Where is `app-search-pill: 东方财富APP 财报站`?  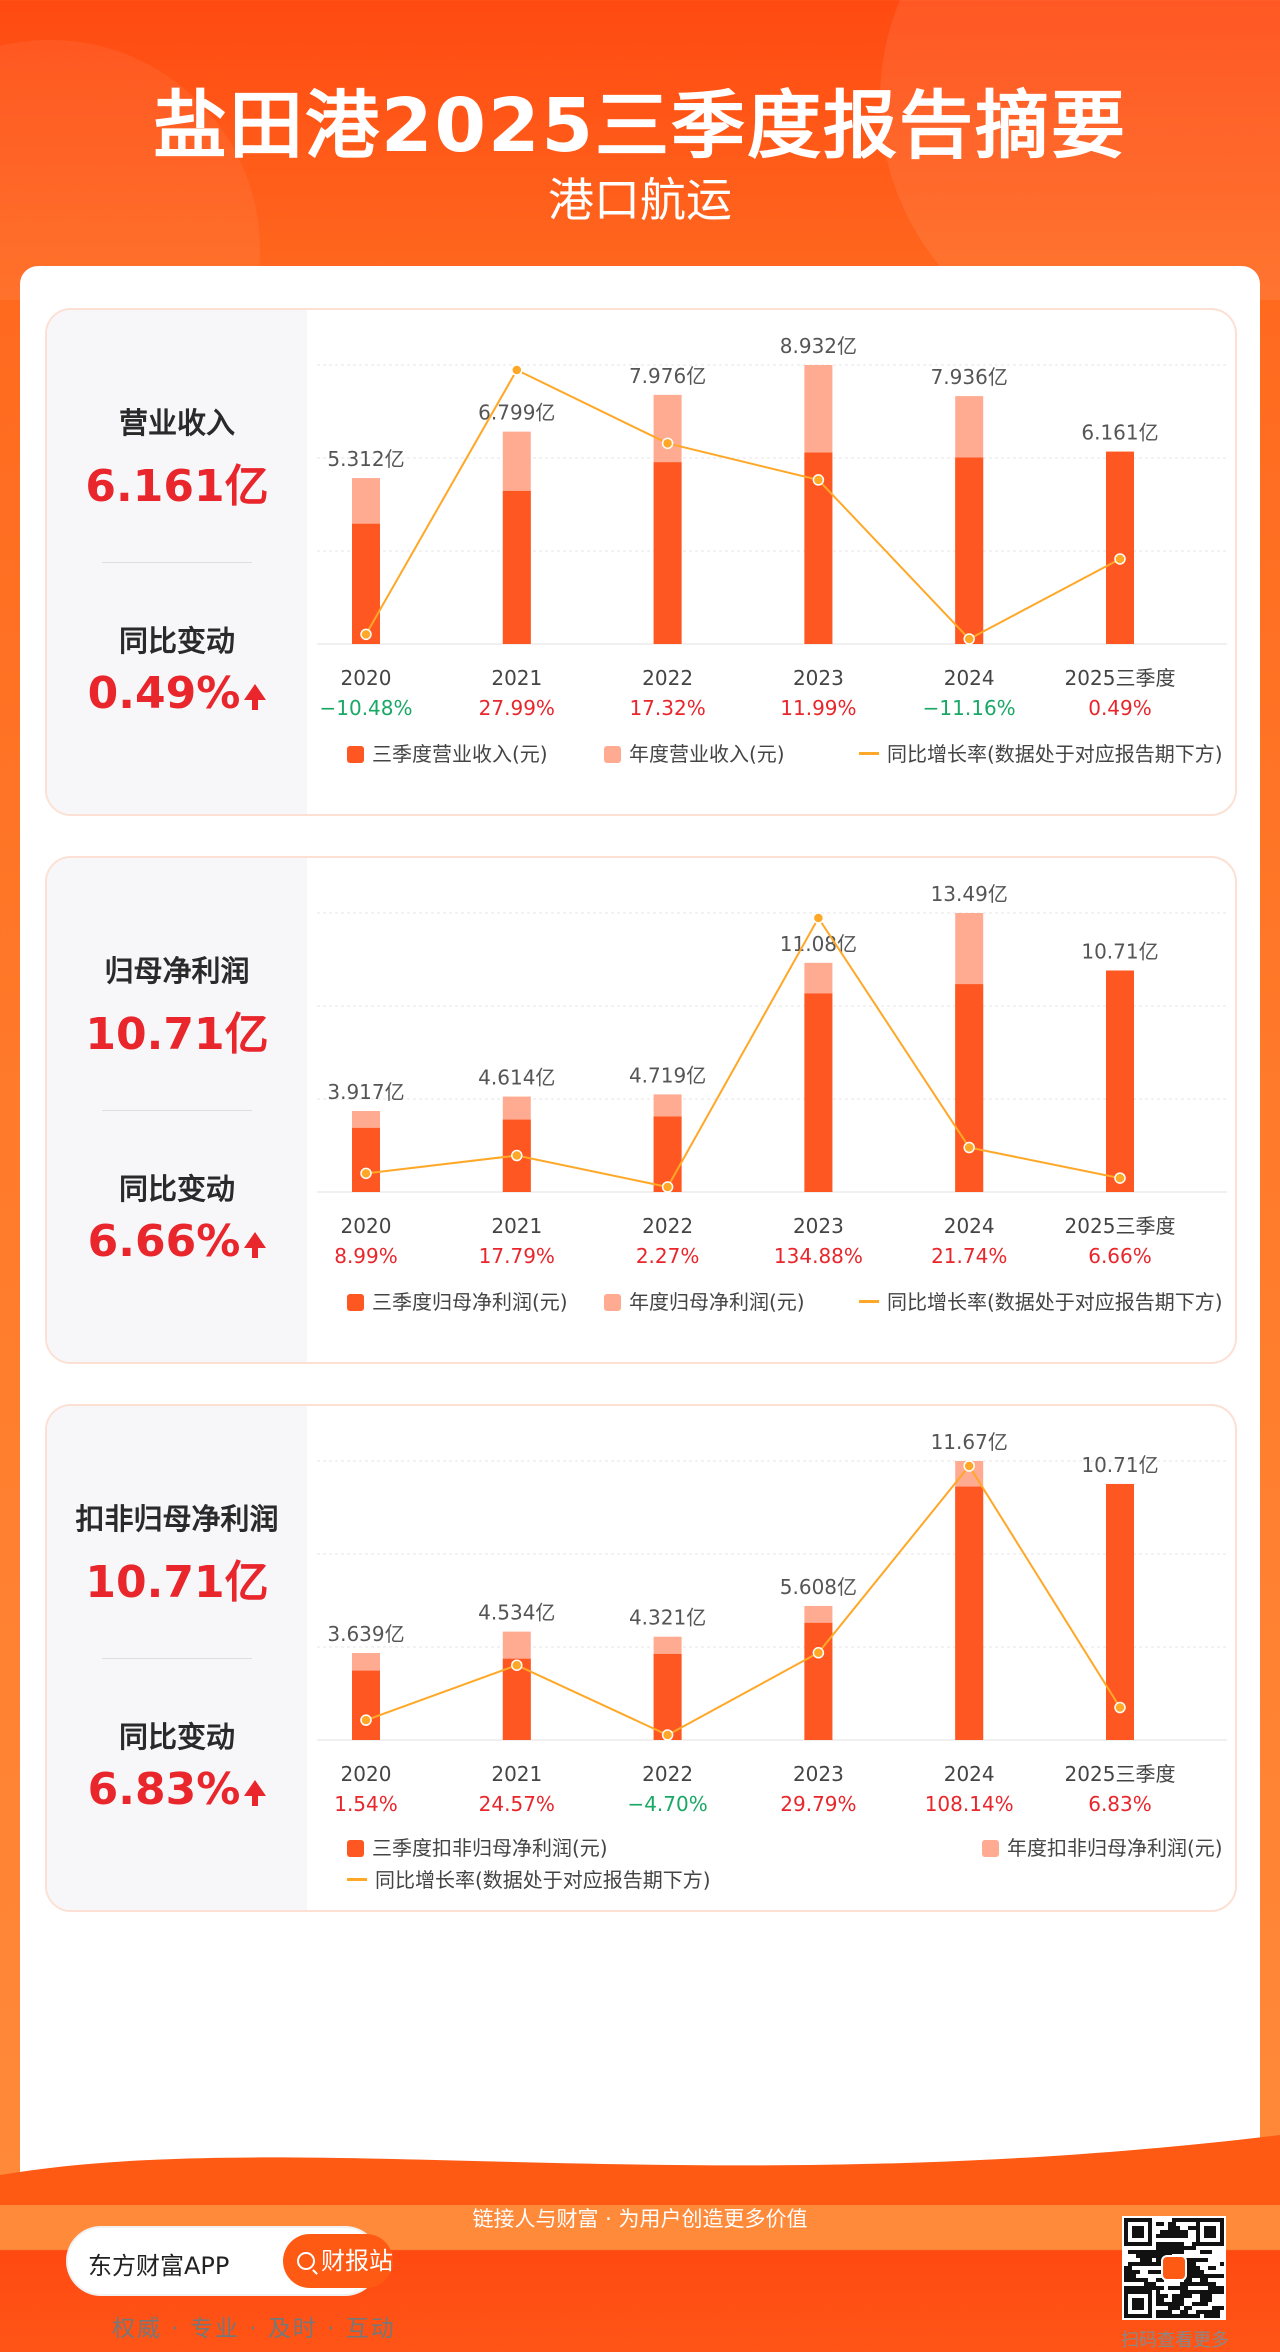
app-search-pill: 东方财富APP 财报站 is located at coordinates (230, 2261).